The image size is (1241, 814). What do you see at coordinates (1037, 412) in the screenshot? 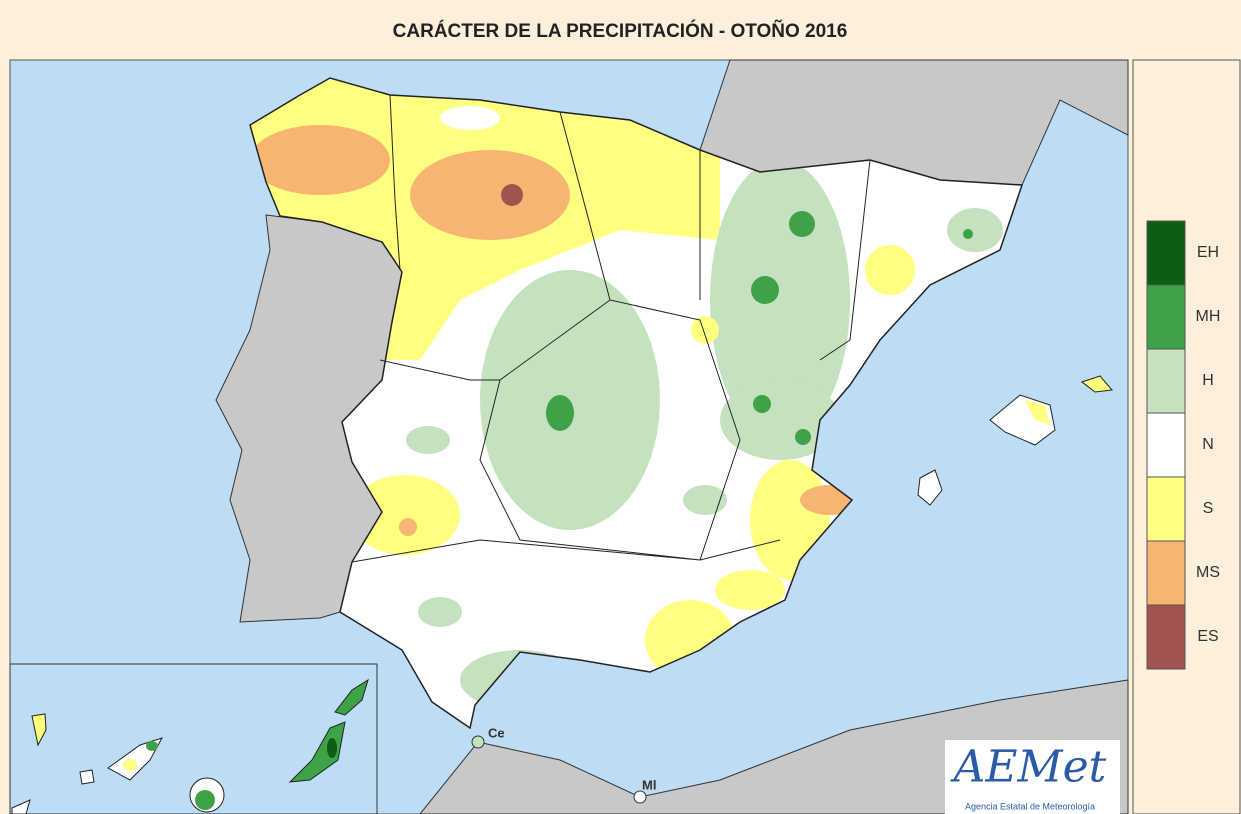
I see `mallorca-dry` at bounding box center [1037, 412].